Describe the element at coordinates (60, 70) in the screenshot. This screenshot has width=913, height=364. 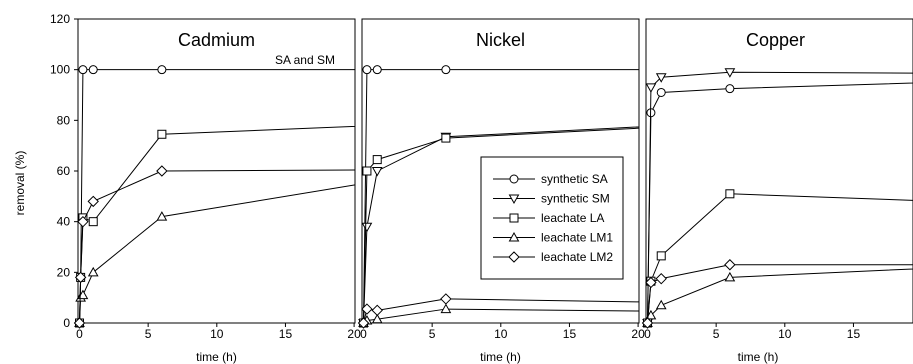
I see `y-tick-label: 100` at that location.